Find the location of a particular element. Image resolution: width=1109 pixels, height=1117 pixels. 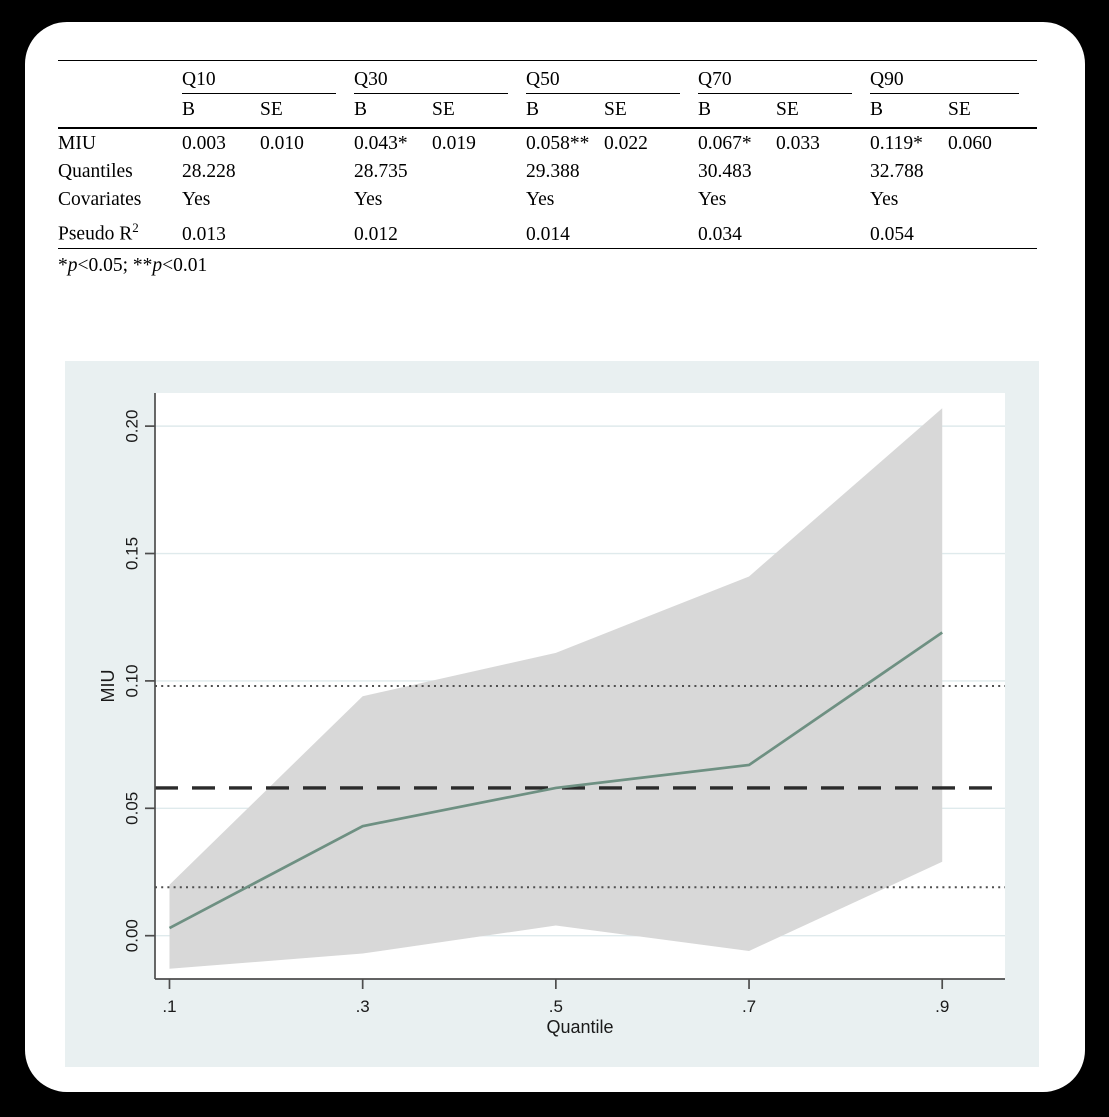

table-cell: 0.013 is located at coordinates (204, 234).